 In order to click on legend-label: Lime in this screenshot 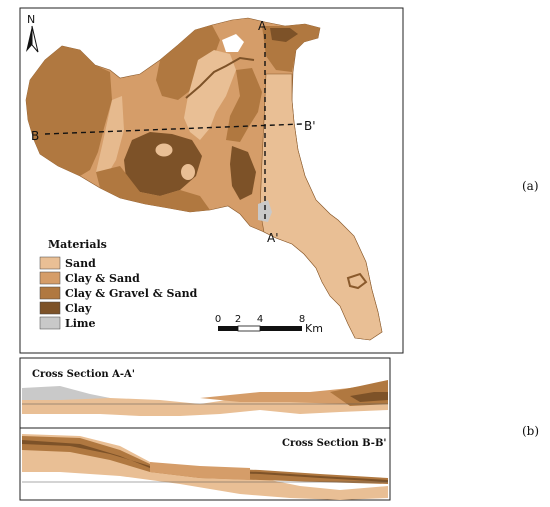, I will do `click(80, 323)`.